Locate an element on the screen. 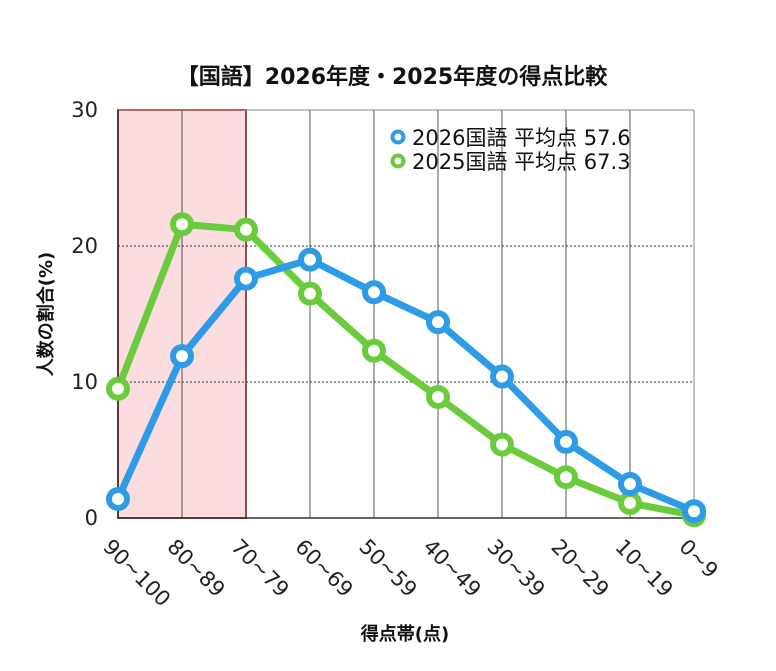 The width and height of the screenshot is (776, 671). y-tick-label: 0 is located at coordinates (91, 518).